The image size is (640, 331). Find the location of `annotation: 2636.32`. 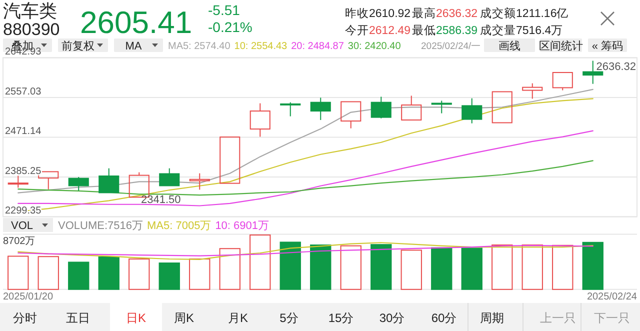

annotation: 2636.32 is located at coordinates (616, 67).